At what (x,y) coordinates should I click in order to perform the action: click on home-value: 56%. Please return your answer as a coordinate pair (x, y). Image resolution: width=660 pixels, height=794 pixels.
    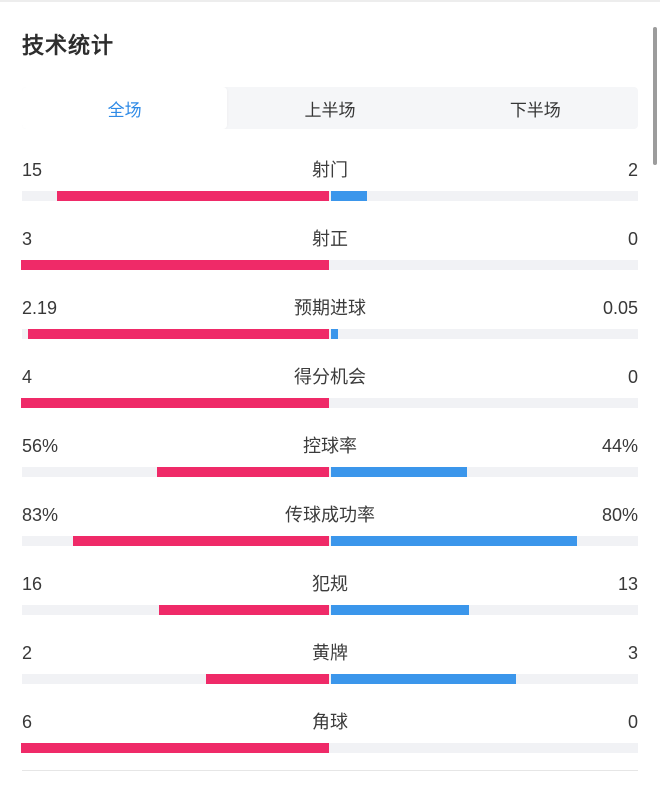
    Looking at the image, I should click on (40, 446).